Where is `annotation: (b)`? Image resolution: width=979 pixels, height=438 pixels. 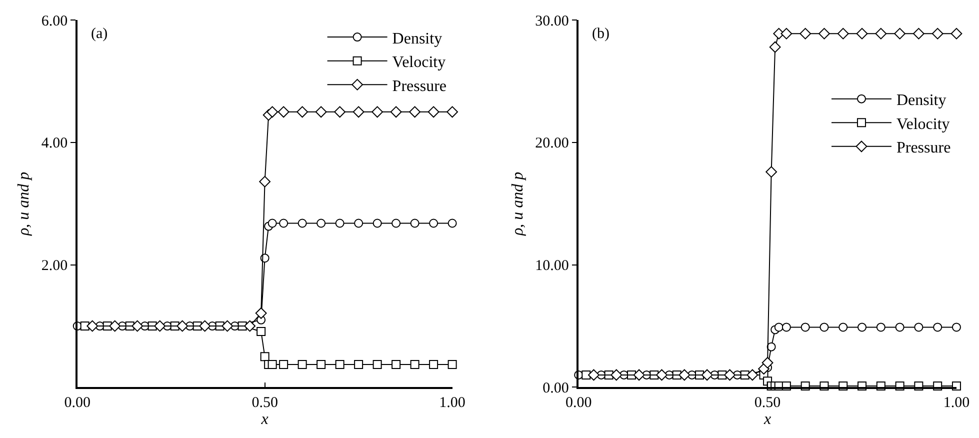 annotation: (b) is located at coordinates (601, 34).